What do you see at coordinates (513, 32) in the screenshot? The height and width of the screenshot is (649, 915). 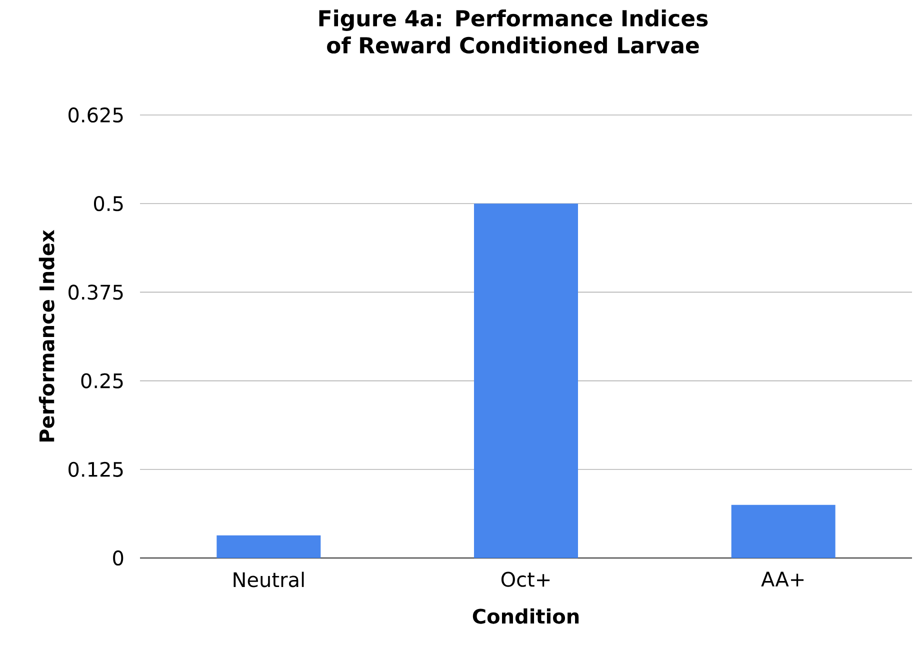 I see `chart-title: Figure 4a: Performance Indices of Reward Conditioned Larvae` at bounding box center [513, 32].